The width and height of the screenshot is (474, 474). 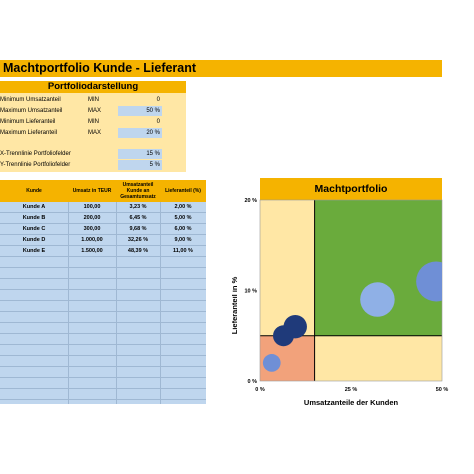 What do you see at coordinates (183, 191) in the screenshot?
I see `column-header-lieferanteil: Lieferanteil (%)` at bounding box center [183, 191].